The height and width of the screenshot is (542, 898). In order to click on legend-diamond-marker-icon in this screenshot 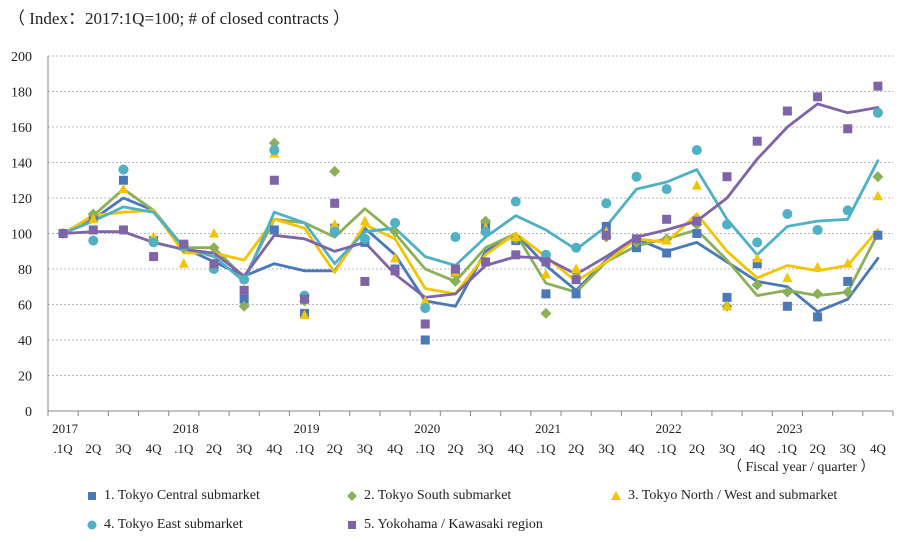, I will do `click(352, 496)`.